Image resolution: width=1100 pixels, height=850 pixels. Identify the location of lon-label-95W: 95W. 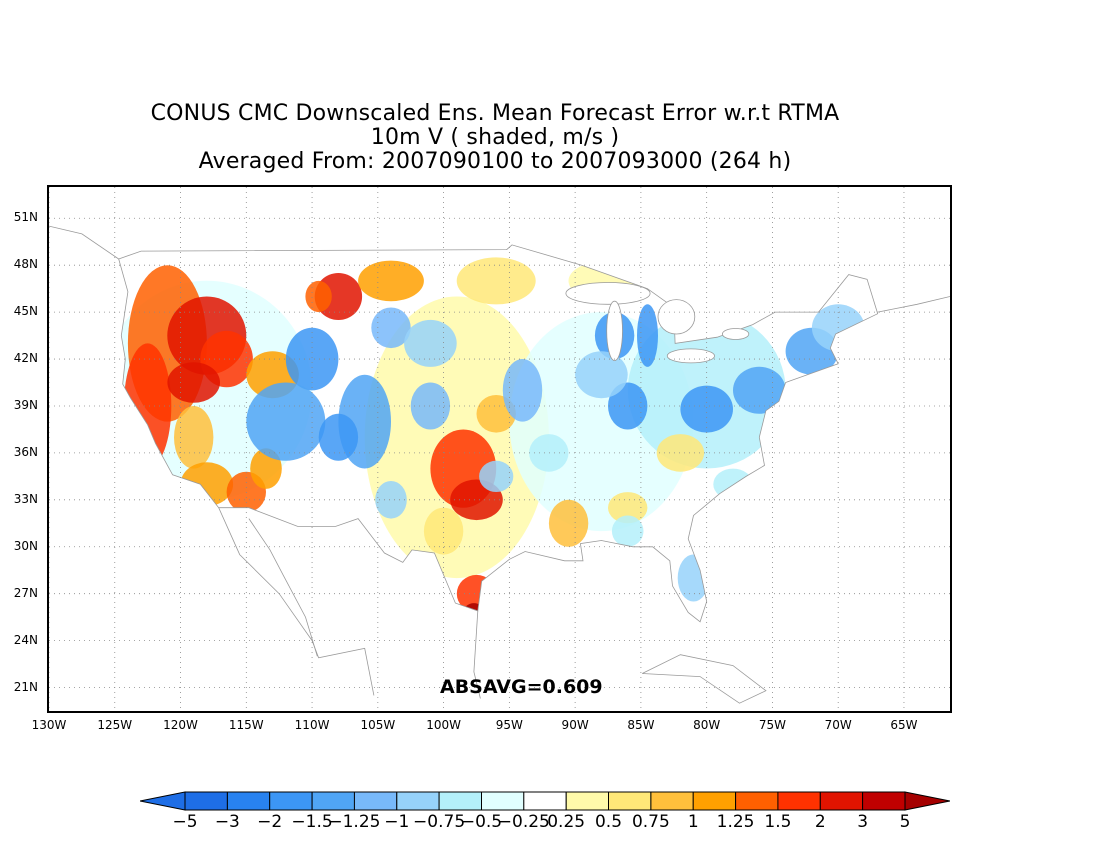
(509, 725).